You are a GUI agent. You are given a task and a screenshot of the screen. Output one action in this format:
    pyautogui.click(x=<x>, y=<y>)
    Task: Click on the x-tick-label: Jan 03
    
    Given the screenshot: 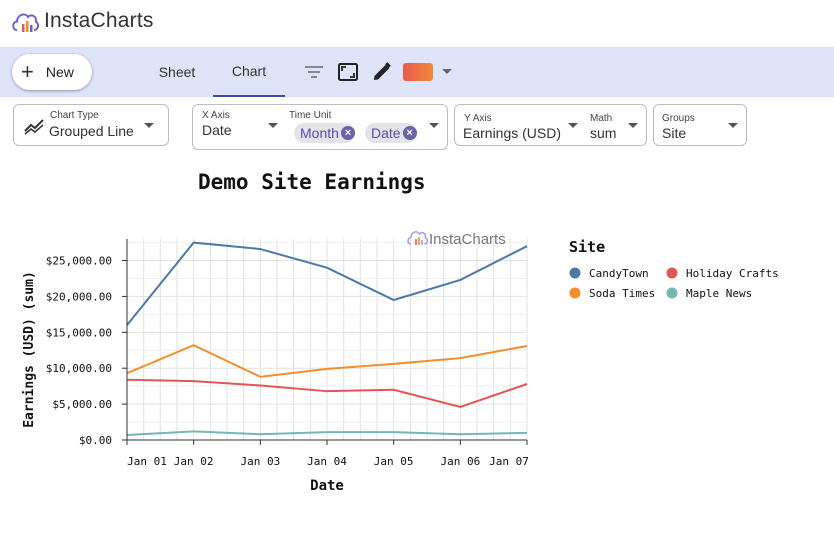 What is the action you would take?
    pyautogui.click(x=260, y=461)
    